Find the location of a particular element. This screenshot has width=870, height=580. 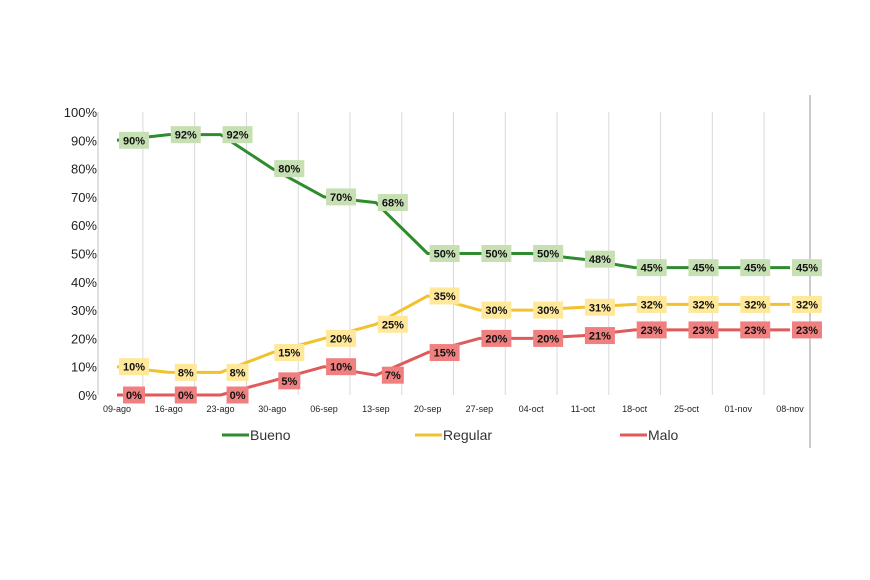

y-tick-label: 0% is located at coordinates (87, 395).